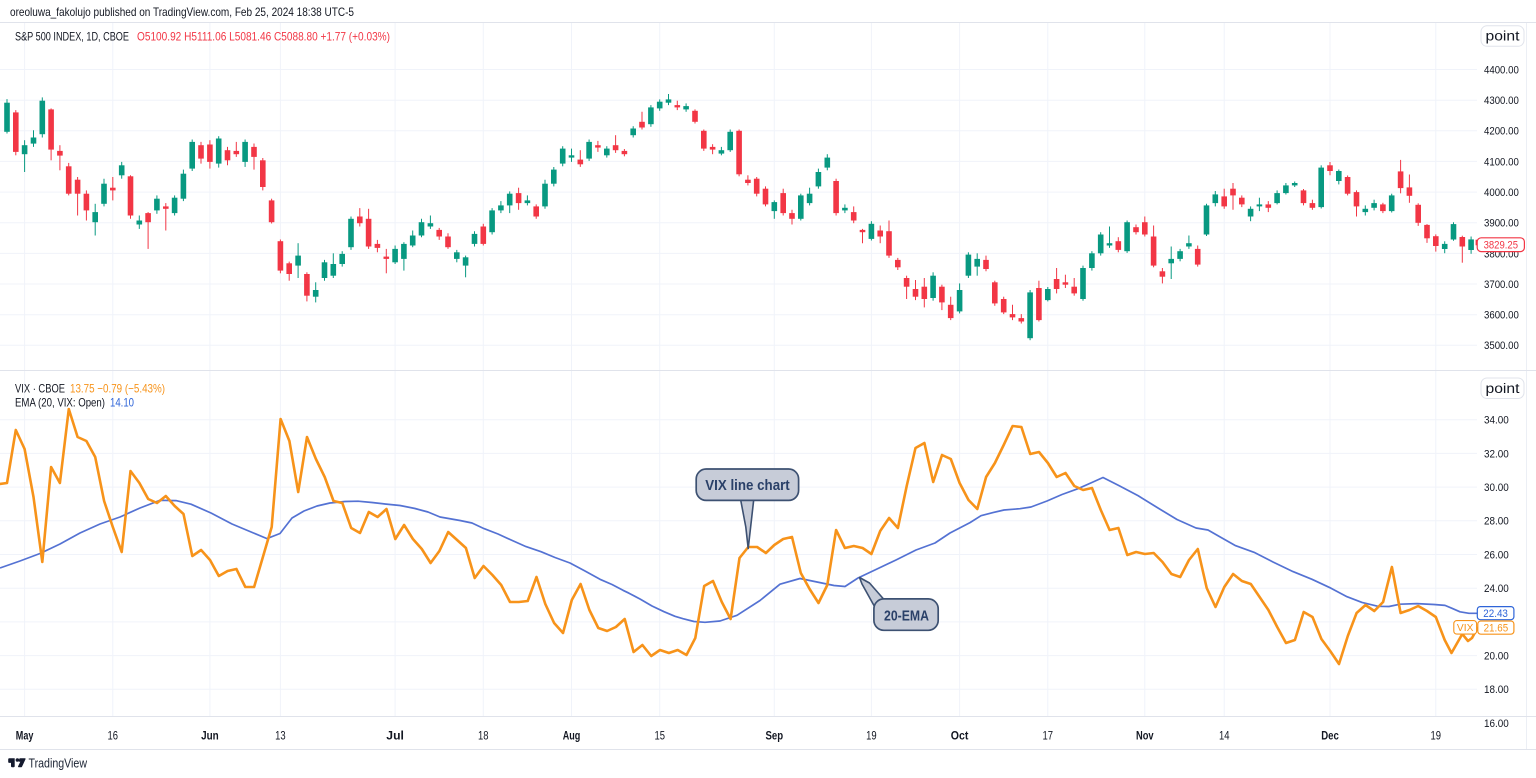 Image resolution: width=1536 pixels, height=778 pixels. Describe the element at coordinates (1496, 657) in the screenshot. I see `svg-text: 20.00` at that location.